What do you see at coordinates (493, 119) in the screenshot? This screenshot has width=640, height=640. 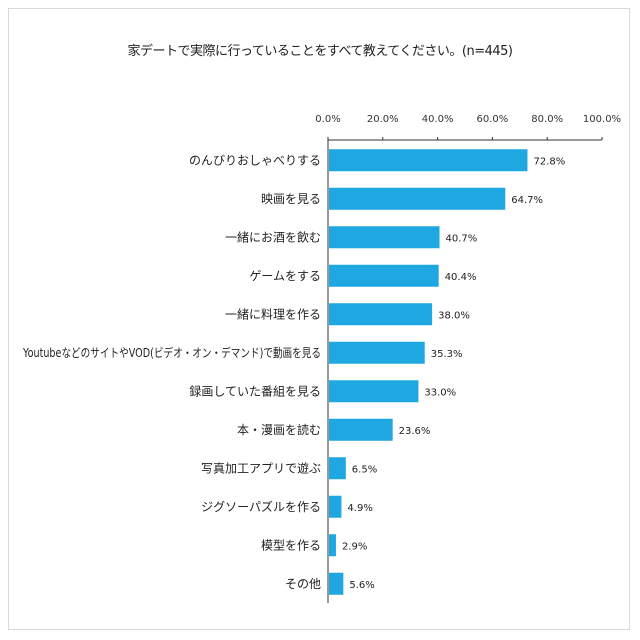 I see `x-tick-label: 60.0%` at bounding box center [493, 119].